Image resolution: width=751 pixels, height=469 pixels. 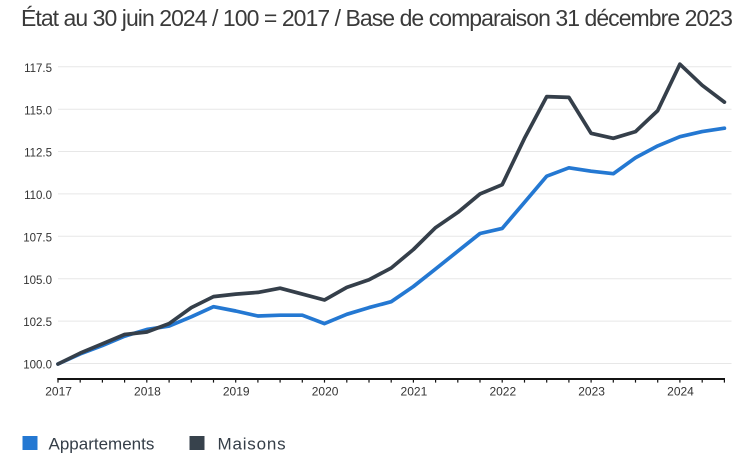 What do you see at coordinates (591, 392) in the screenshot?
I see `svg-text: 2023` at bounding box center [591, 392].